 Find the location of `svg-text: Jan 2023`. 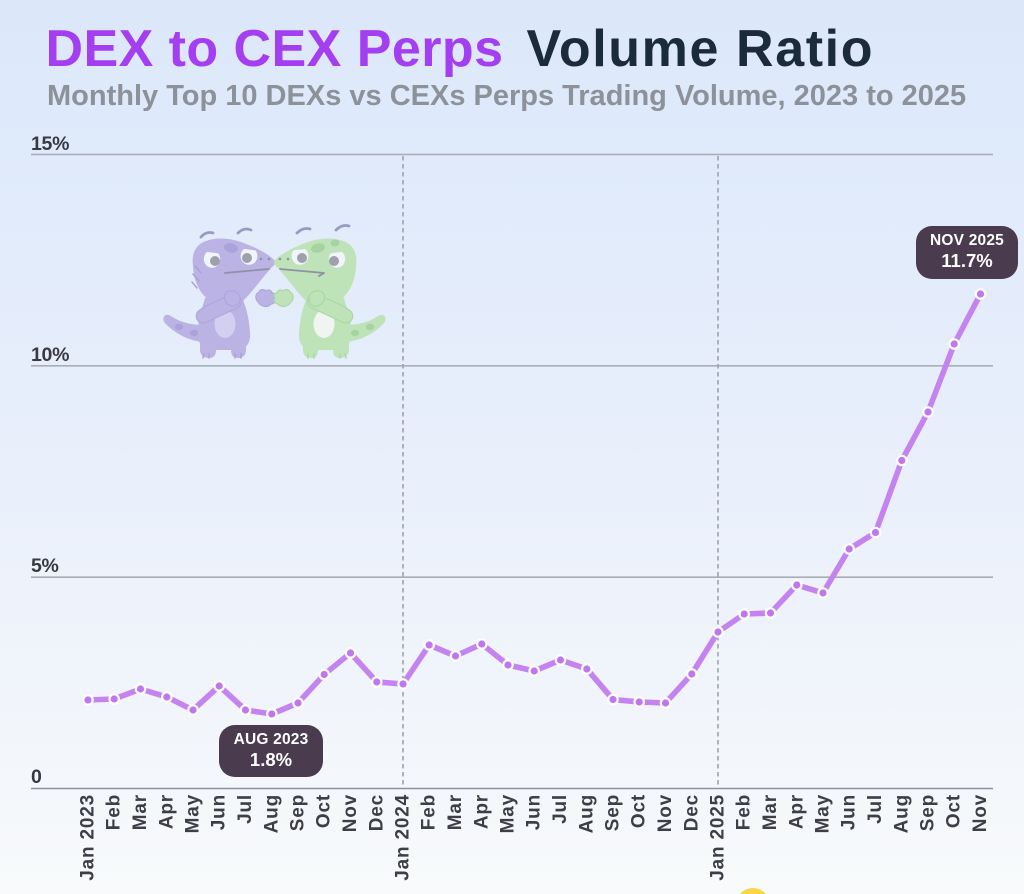

svg-text: Jan 2023 is located at coordinates (88, 837).